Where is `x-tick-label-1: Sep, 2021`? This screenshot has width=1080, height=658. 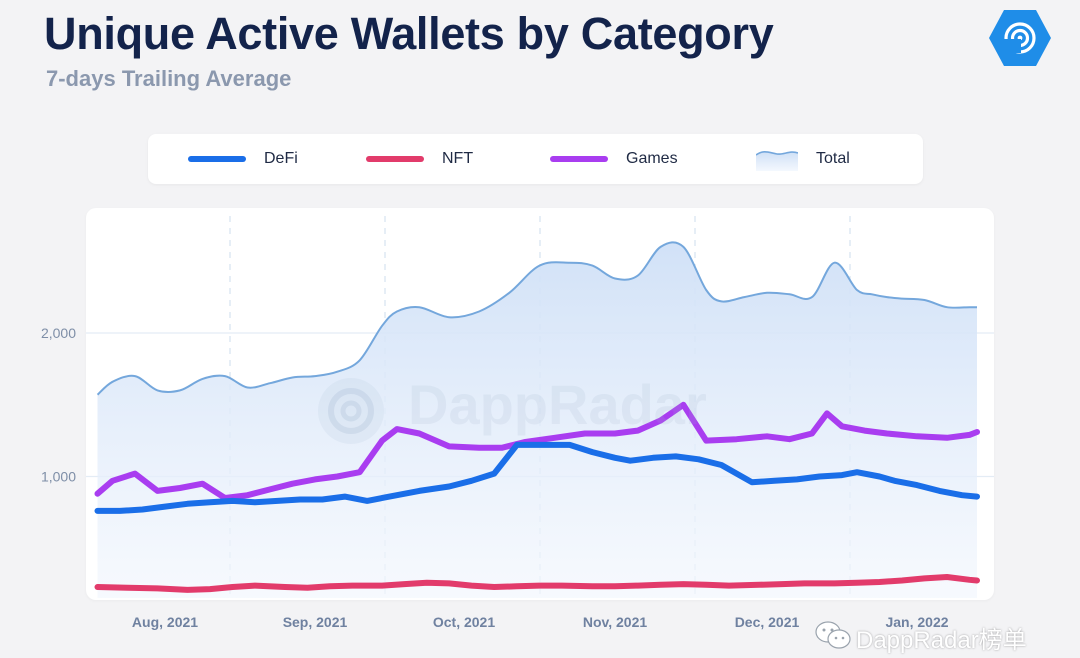
x-tick-label-1: Sep, 2021 is located at coordinates (315, 622).